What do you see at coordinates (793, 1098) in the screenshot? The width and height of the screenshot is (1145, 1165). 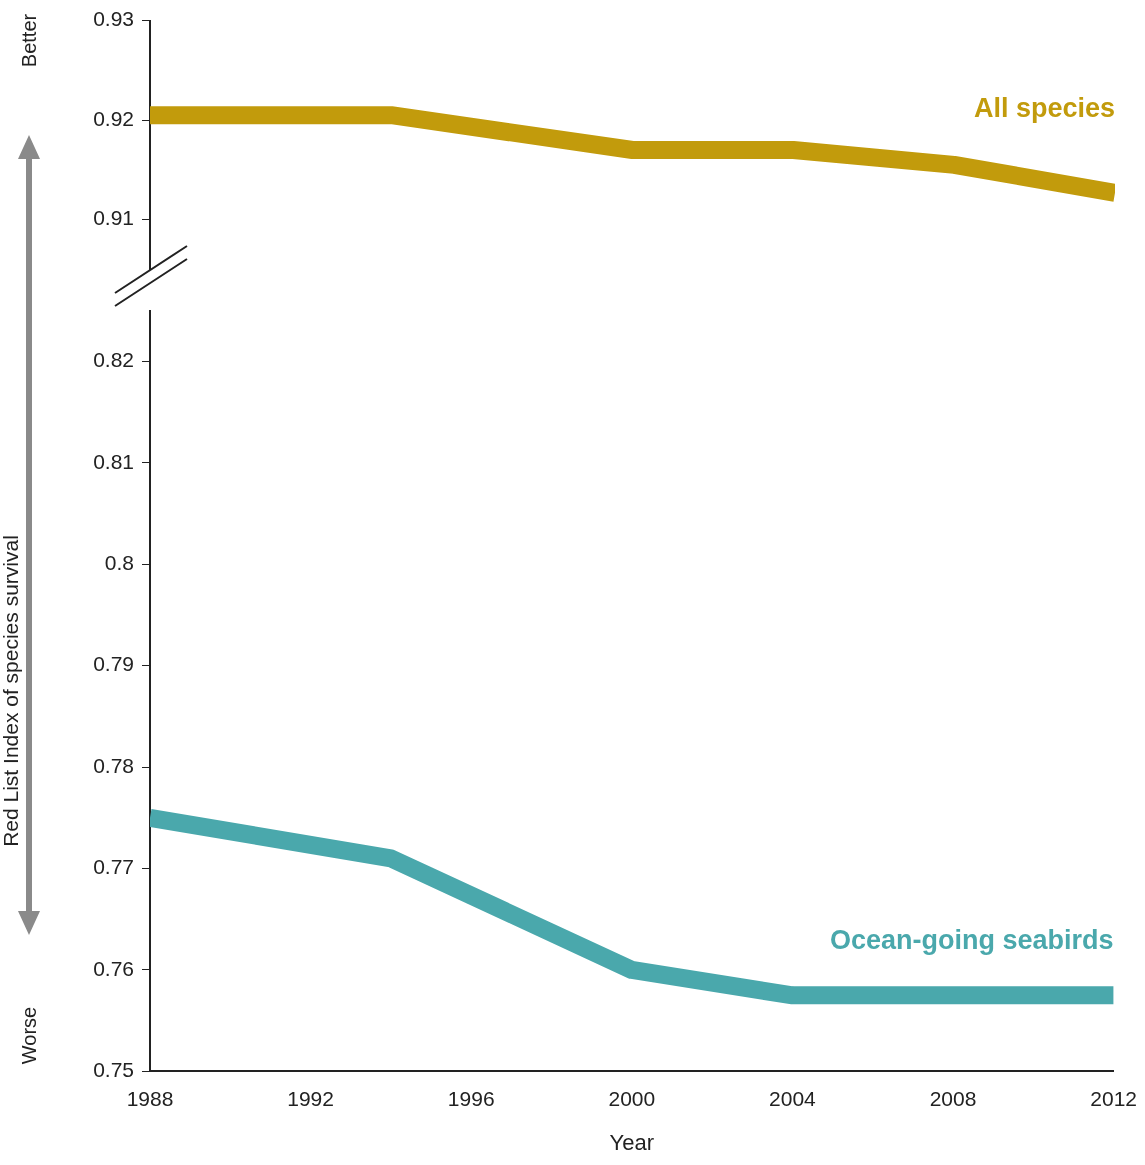 I see `x-tick-label: 2004` at bounding box center [793, 1098].